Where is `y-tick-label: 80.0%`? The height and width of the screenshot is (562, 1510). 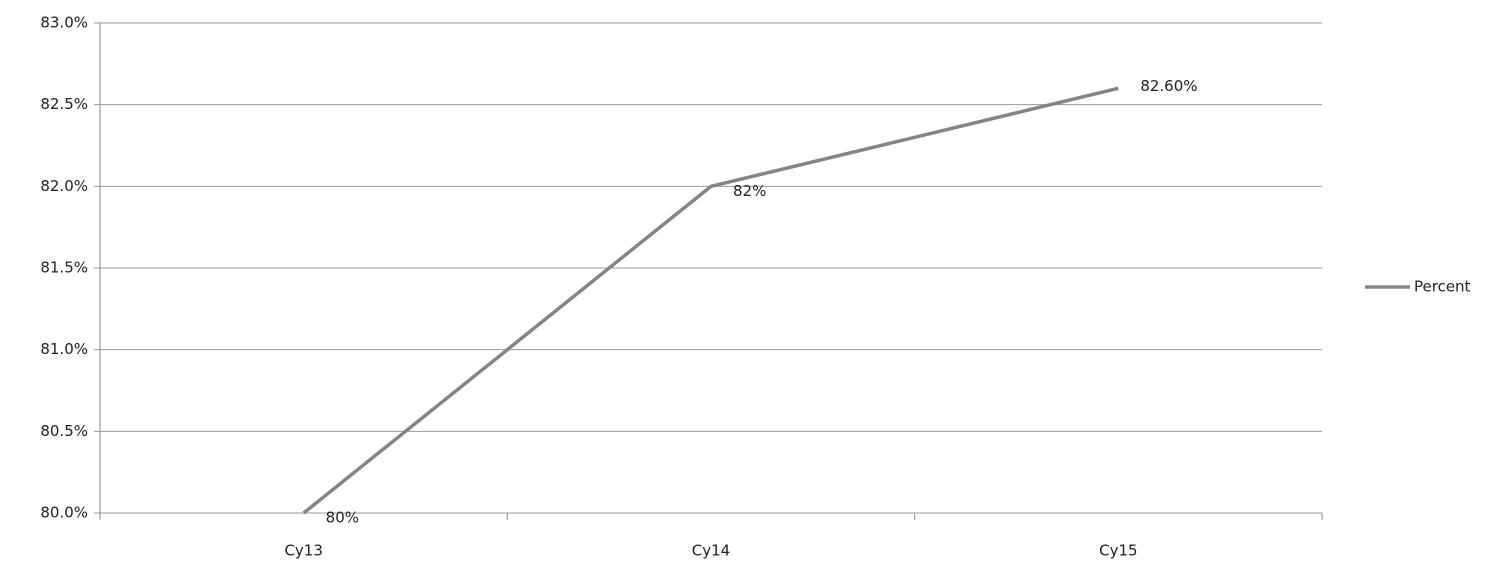
y-tick-label: 80.0% is located at coordinates (64, 513).